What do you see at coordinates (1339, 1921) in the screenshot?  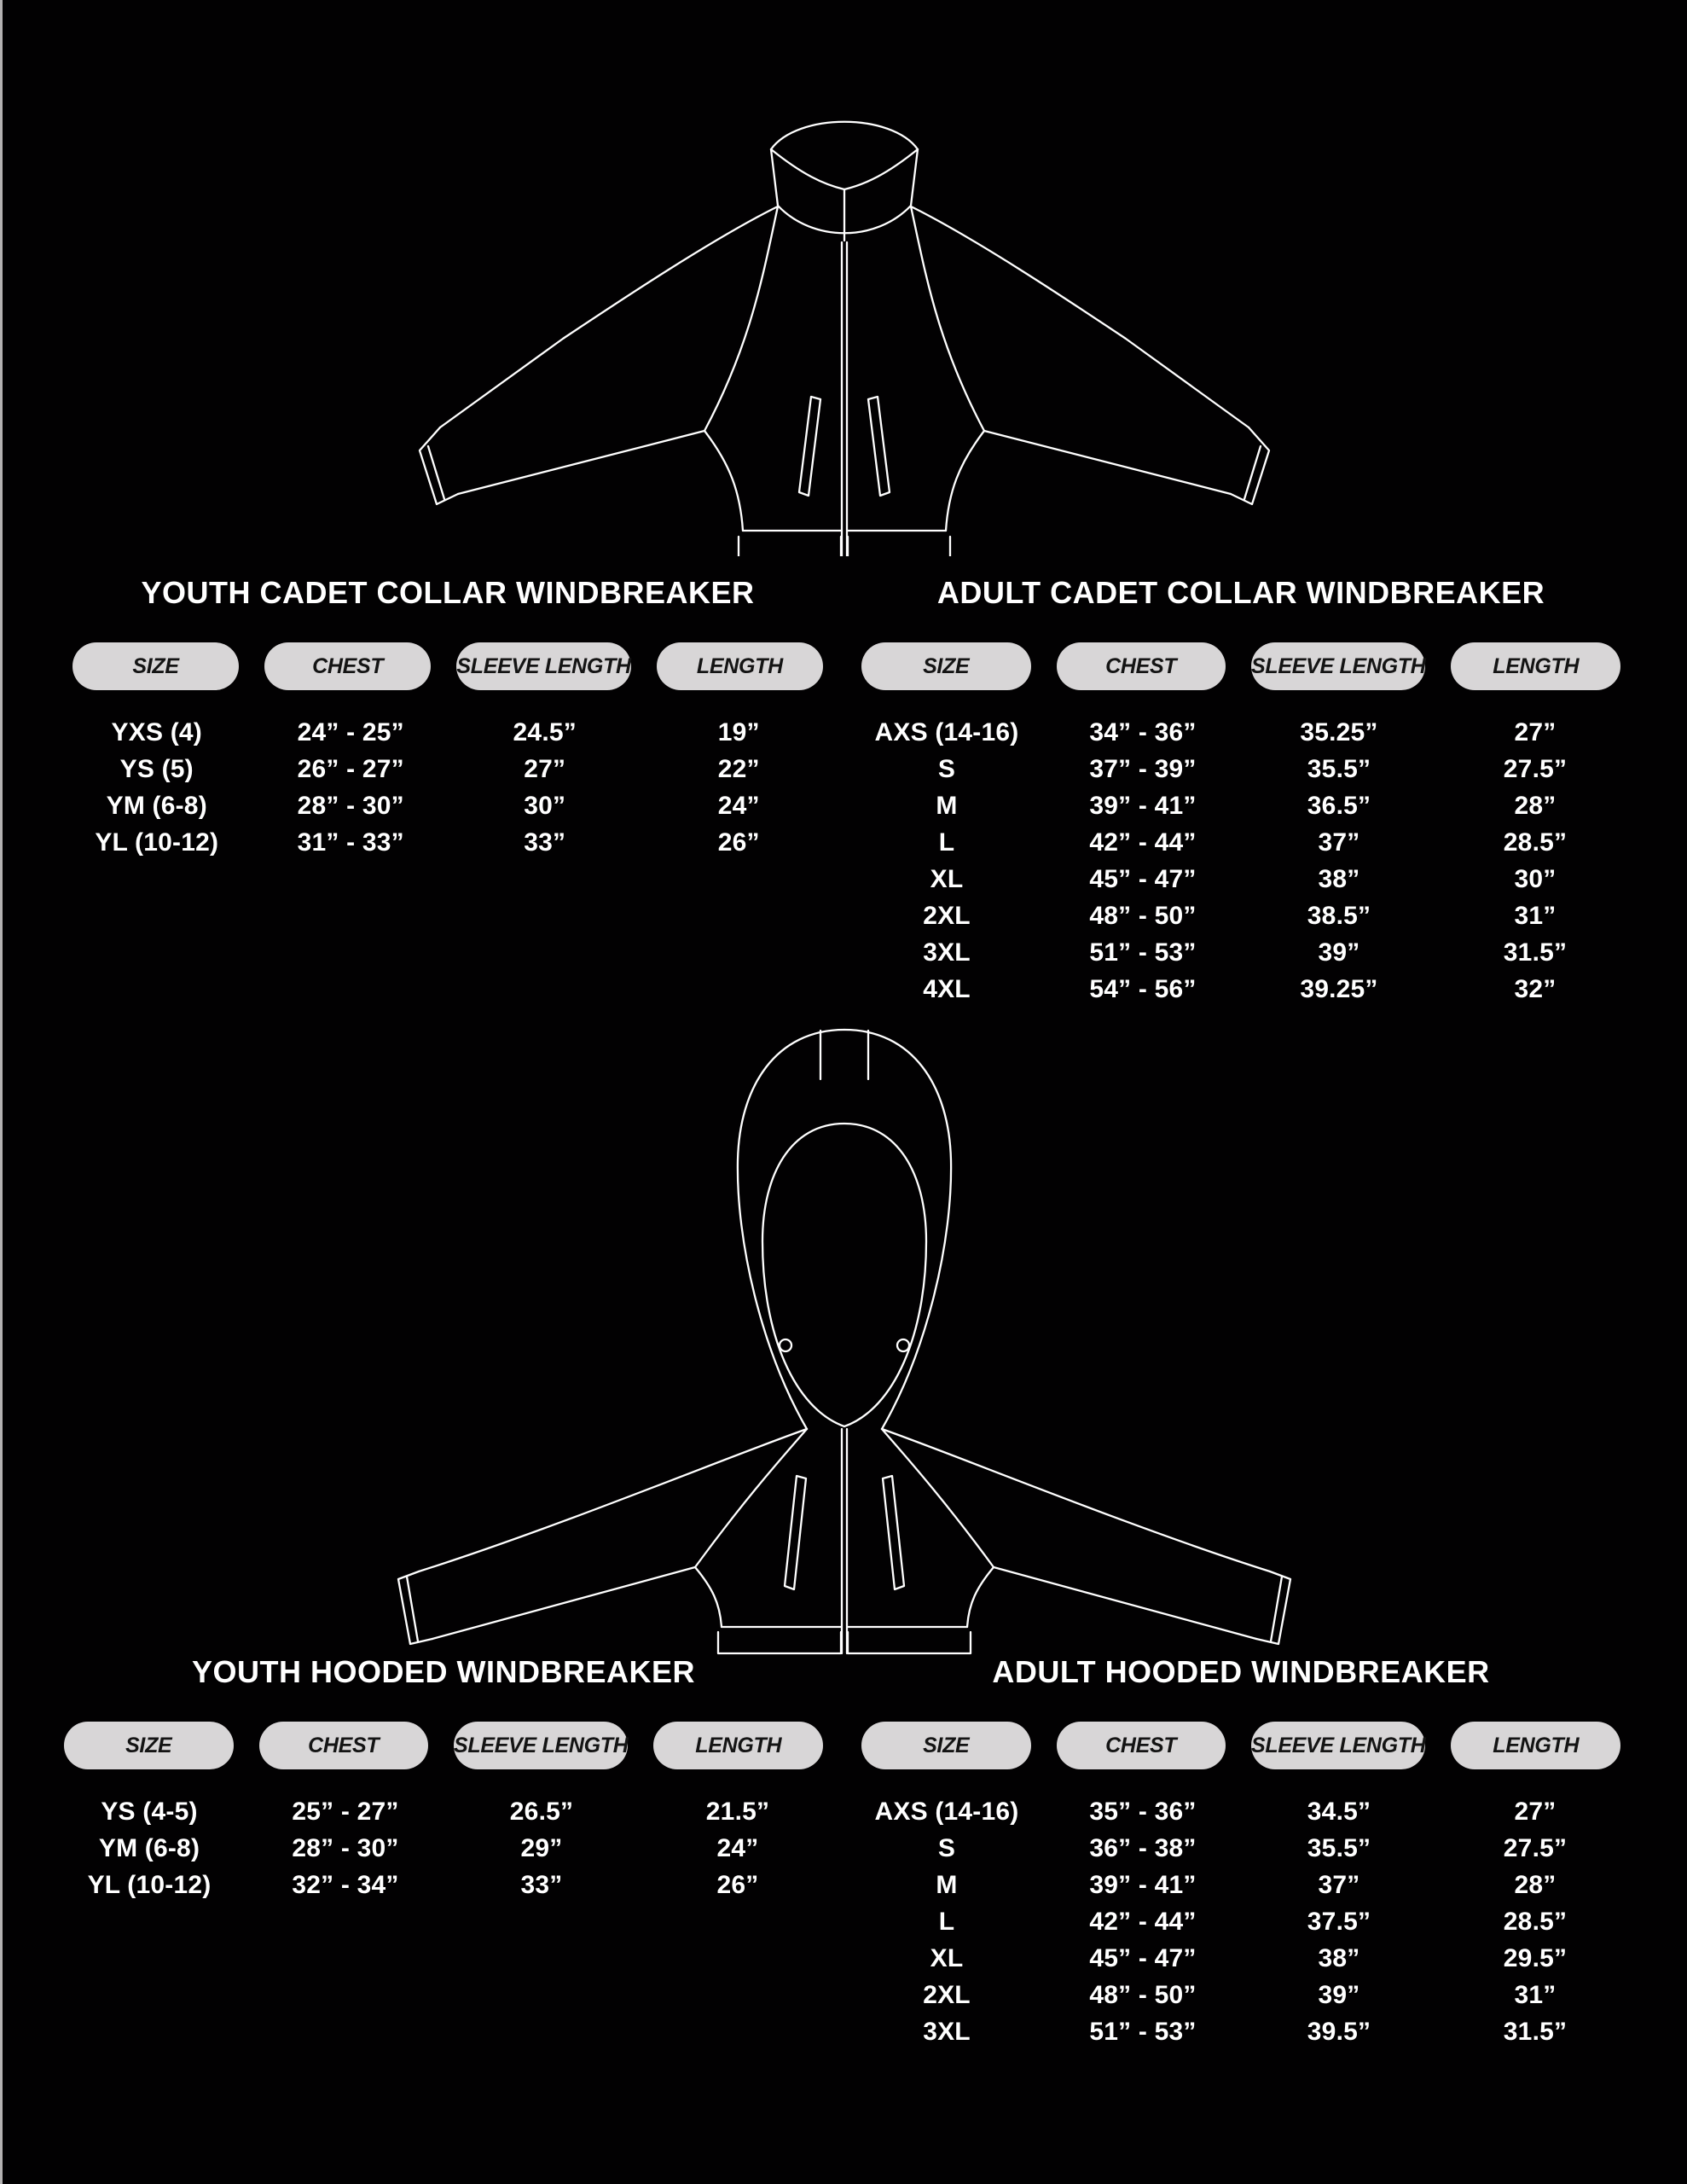 I see `sleeve-length-cell: 37.5”` at bounding box center [1339, 1921].